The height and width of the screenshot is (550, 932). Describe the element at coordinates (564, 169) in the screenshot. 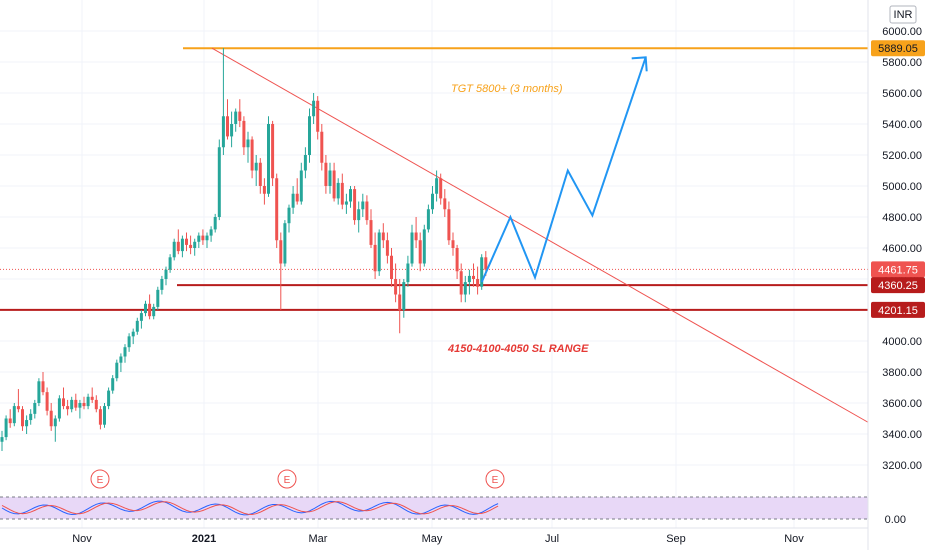

I see `projection-layer` at that location.